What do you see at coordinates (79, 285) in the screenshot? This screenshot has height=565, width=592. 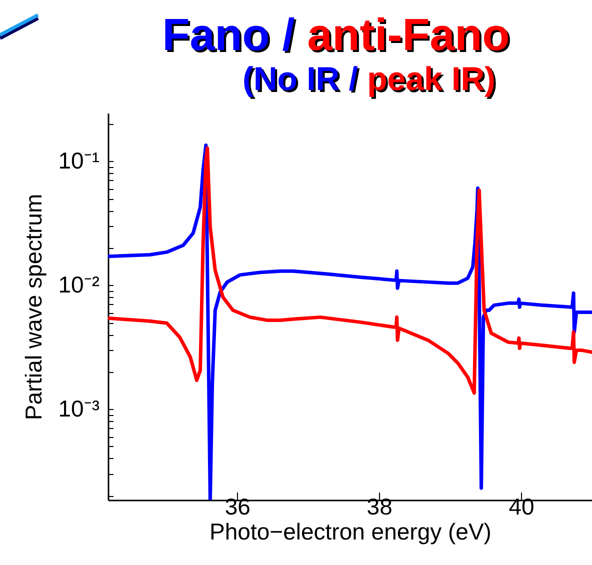 I see `y-tick-label: 10⁻²` at bounding box center [79, 285].